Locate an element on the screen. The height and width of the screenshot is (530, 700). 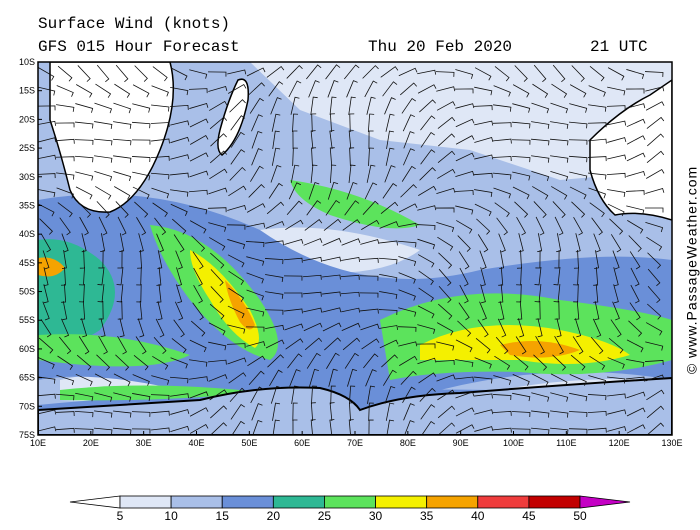
lon-label: 30E is located at coordinates (144, 443).